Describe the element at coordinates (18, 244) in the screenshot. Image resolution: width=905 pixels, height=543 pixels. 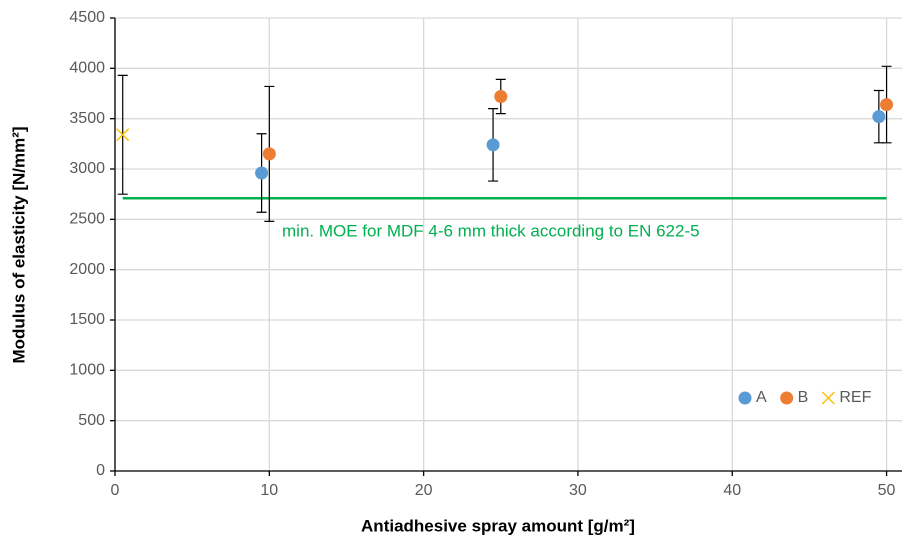
I see `y-axis-title: Modulus of elasticity [N/mm²]` at that location.